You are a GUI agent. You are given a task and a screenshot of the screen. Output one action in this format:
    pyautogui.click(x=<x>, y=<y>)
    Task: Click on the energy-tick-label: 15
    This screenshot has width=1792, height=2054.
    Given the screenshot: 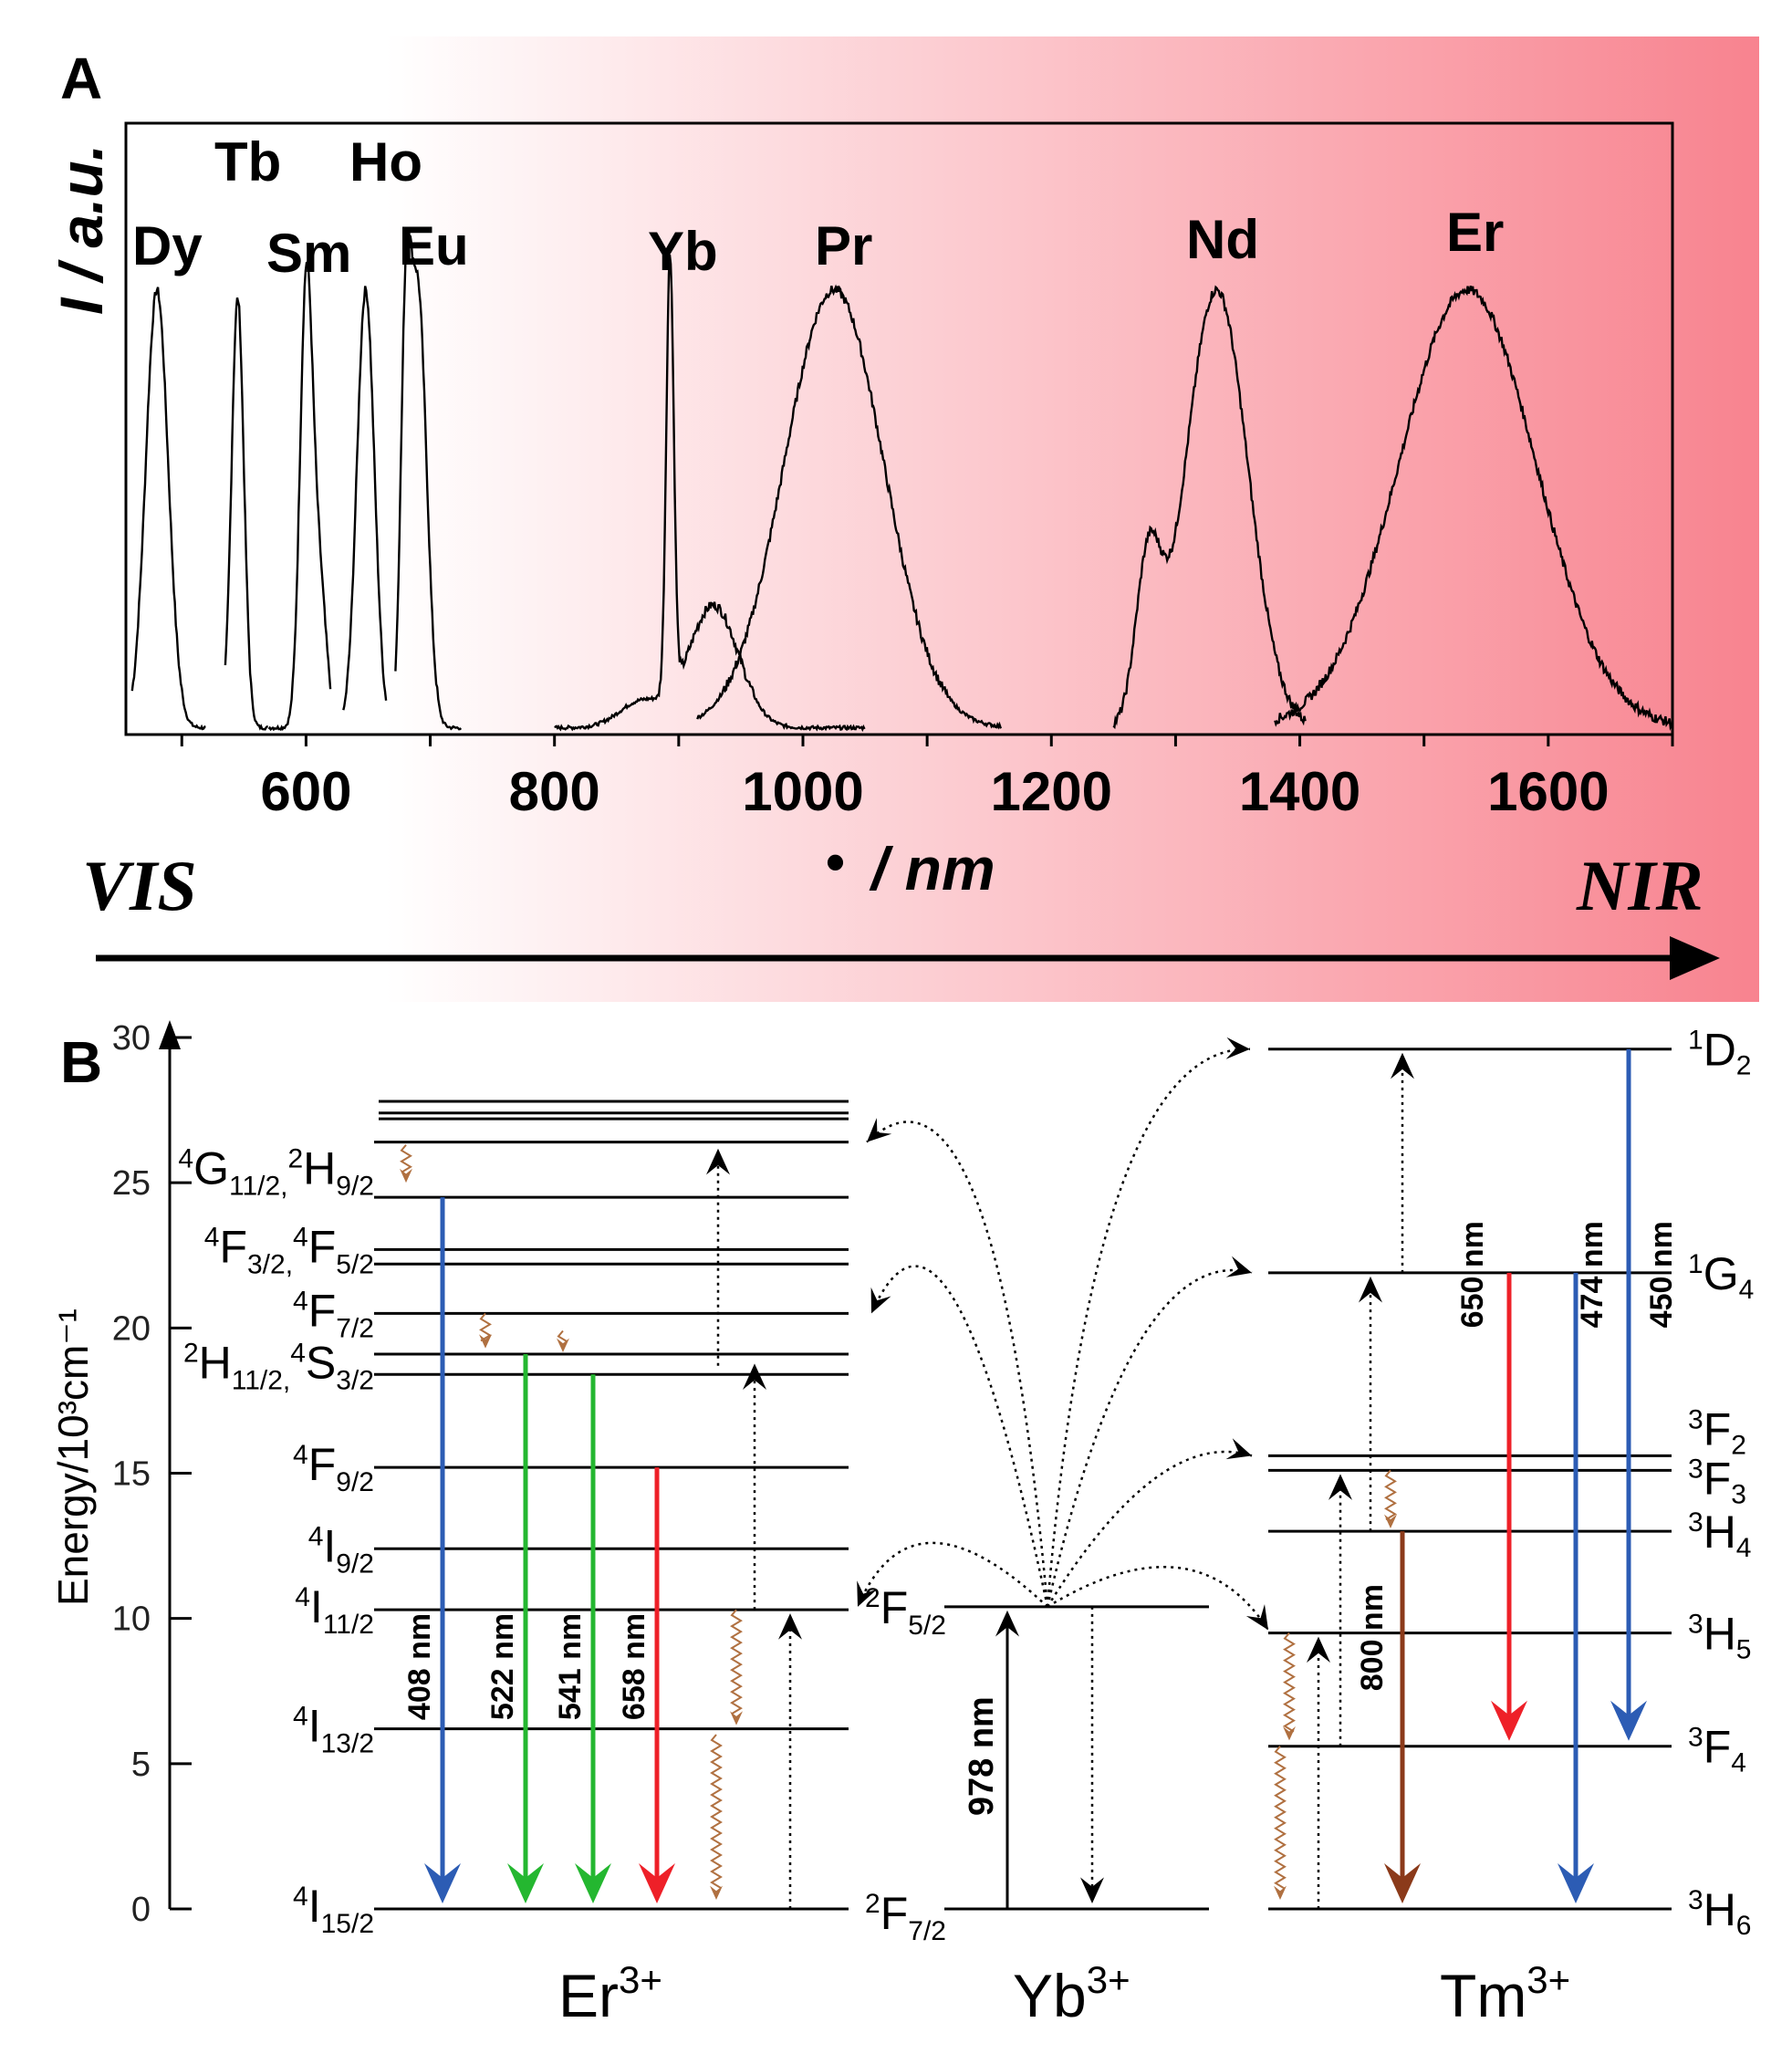 What is the action you would take?
    pyautogui.click(x=131, y=1474)
    